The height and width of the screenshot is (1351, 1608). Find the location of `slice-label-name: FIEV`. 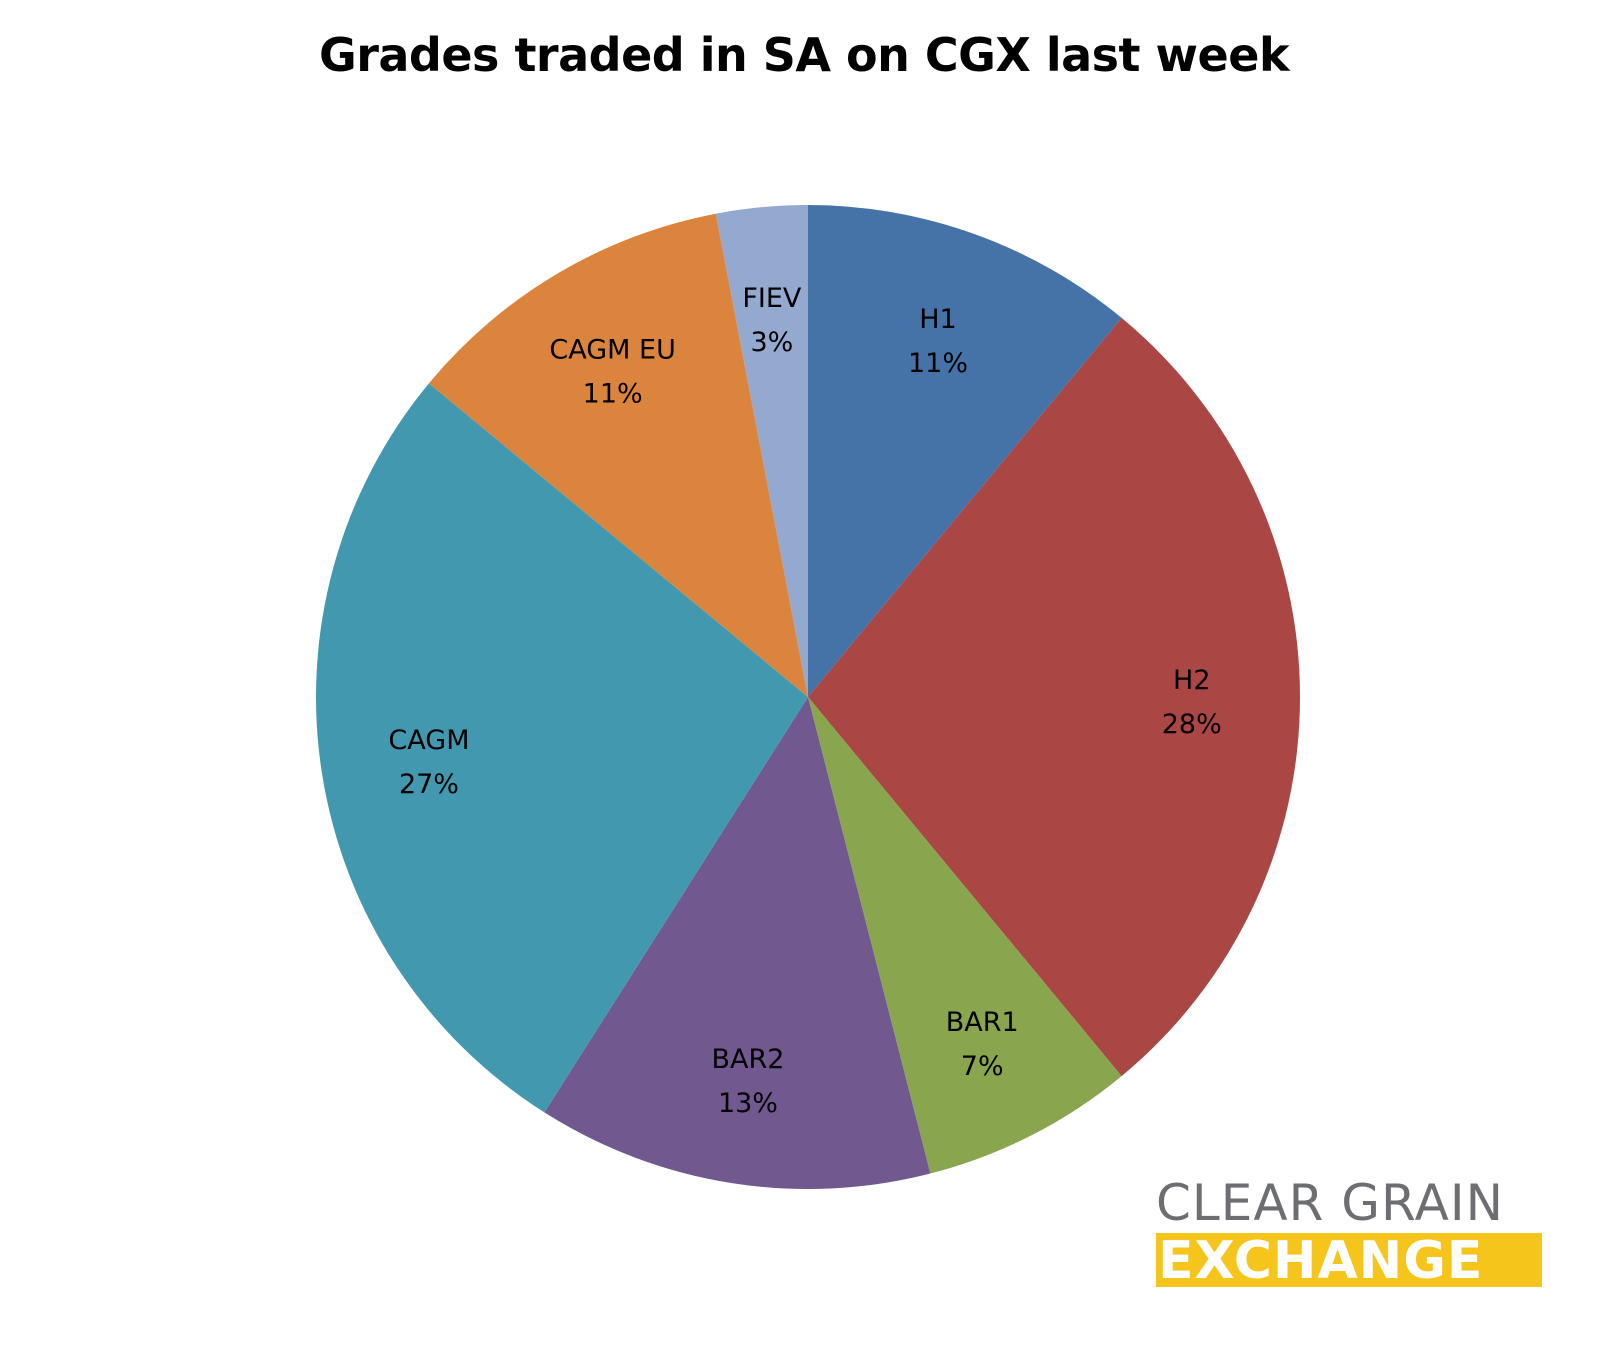

slice-label-name: FIEV is located at coordinates (772, 298).